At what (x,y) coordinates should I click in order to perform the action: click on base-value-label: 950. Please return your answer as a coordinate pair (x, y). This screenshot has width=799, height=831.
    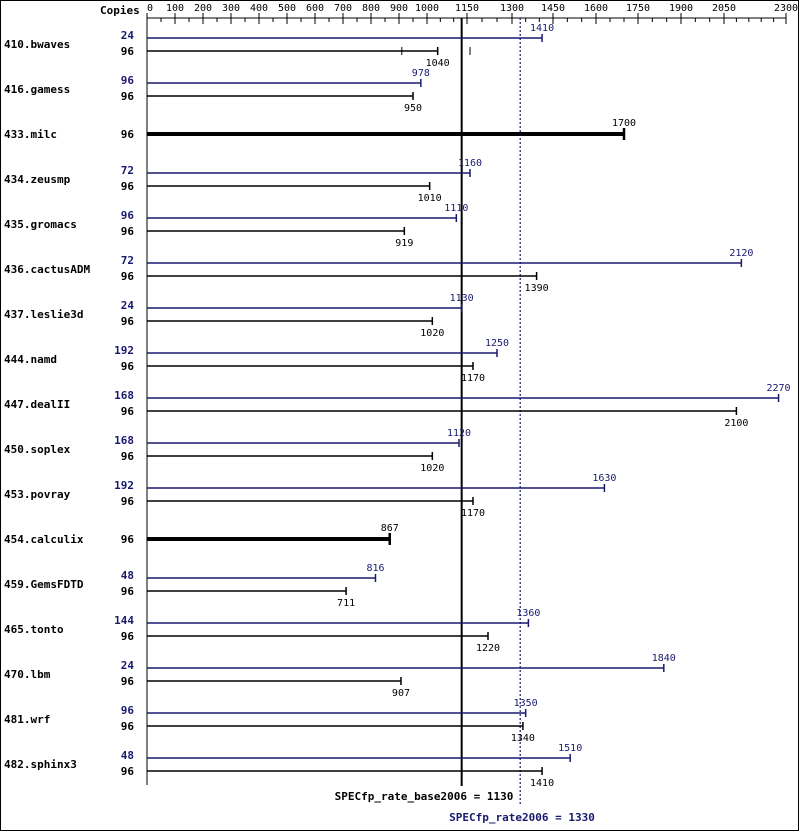
    Looking at the image, I should click on (413, 108).